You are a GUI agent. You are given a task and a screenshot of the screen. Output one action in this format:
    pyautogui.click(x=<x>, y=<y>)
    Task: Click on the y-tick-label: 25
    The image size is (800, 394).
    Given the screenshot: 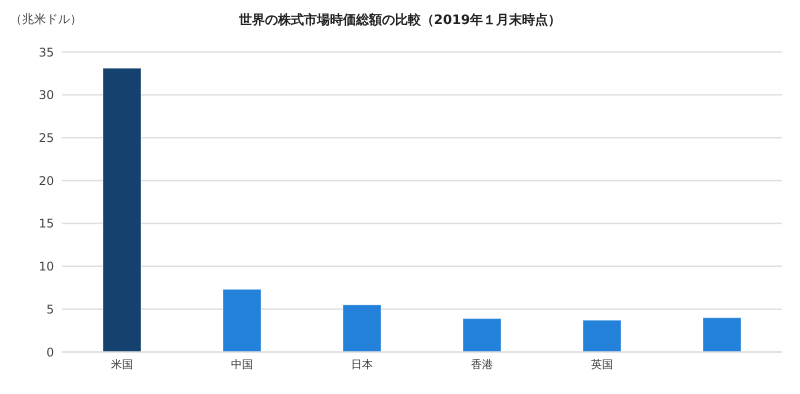 What is the action you would take?
    pyautogui.click(x=46, y=137)
    